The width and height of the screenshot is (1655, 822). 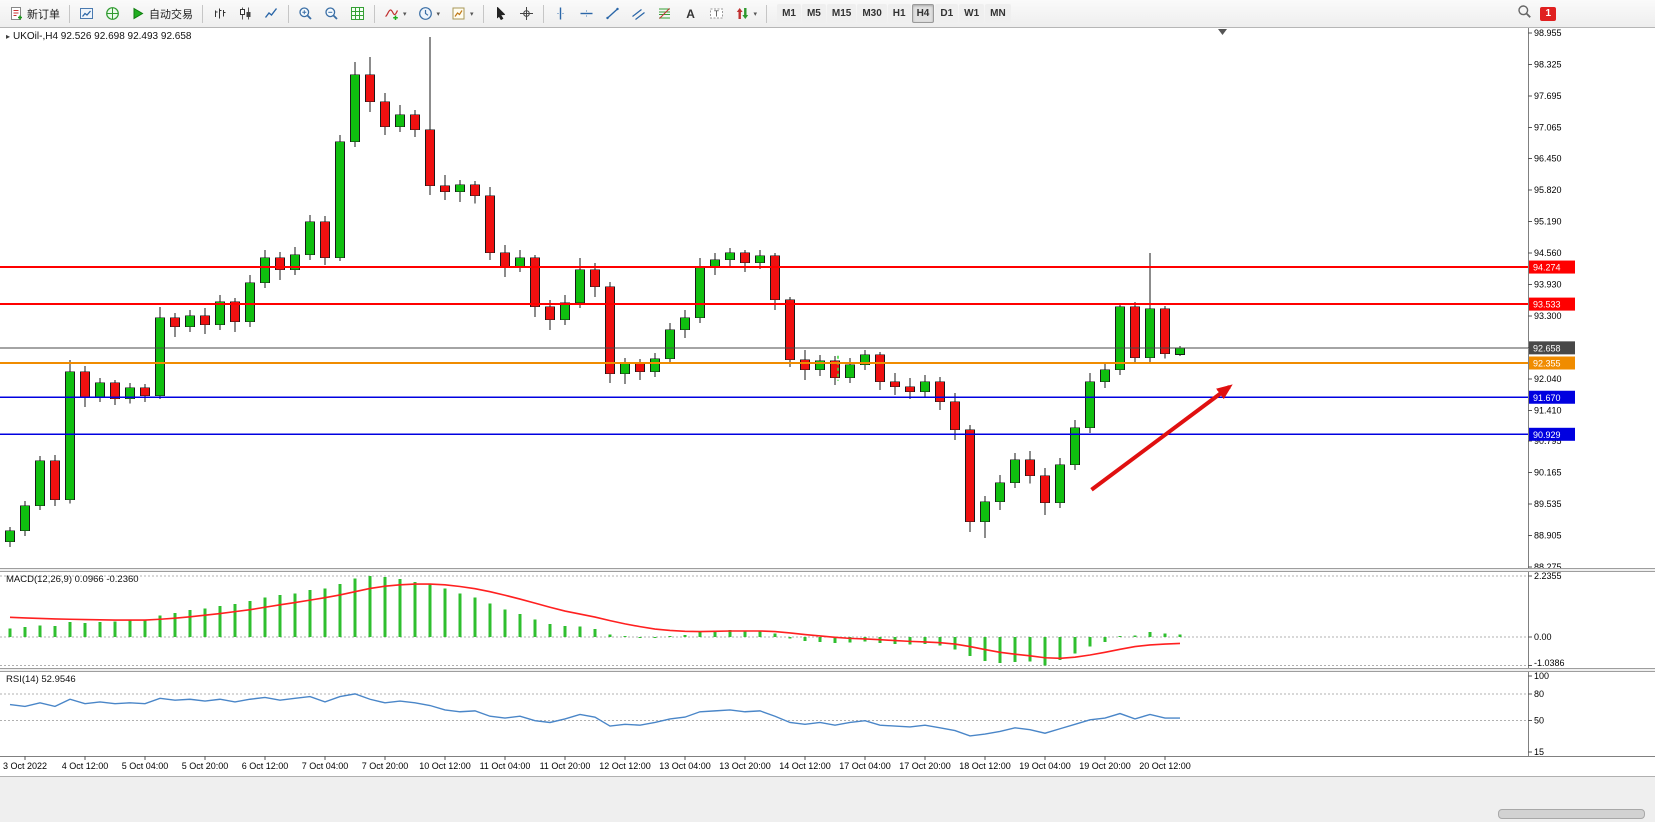 I want to click on time-axis-label: 14 Oct 12:00, so click(x=805, y=766).